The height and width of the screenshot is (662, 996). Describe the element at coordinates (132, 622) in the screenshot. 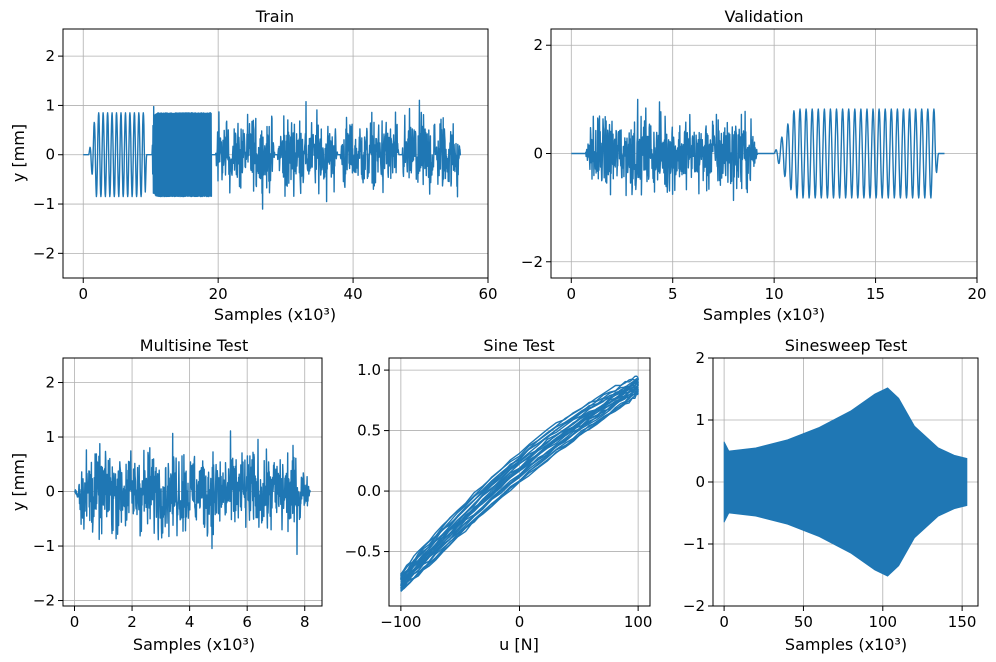

I see `x-tick-label: 2` at that location.